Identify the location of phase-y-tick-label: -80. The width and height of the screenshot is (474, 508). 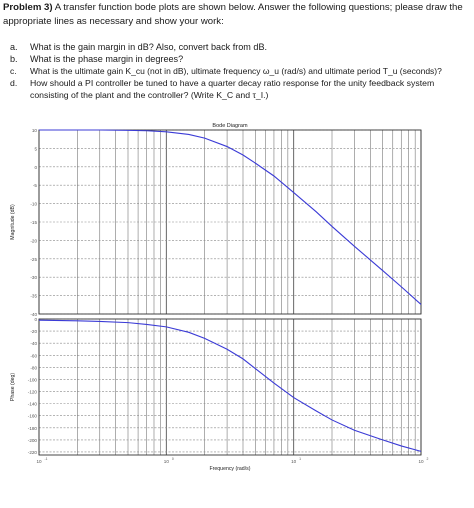
(33, 367).